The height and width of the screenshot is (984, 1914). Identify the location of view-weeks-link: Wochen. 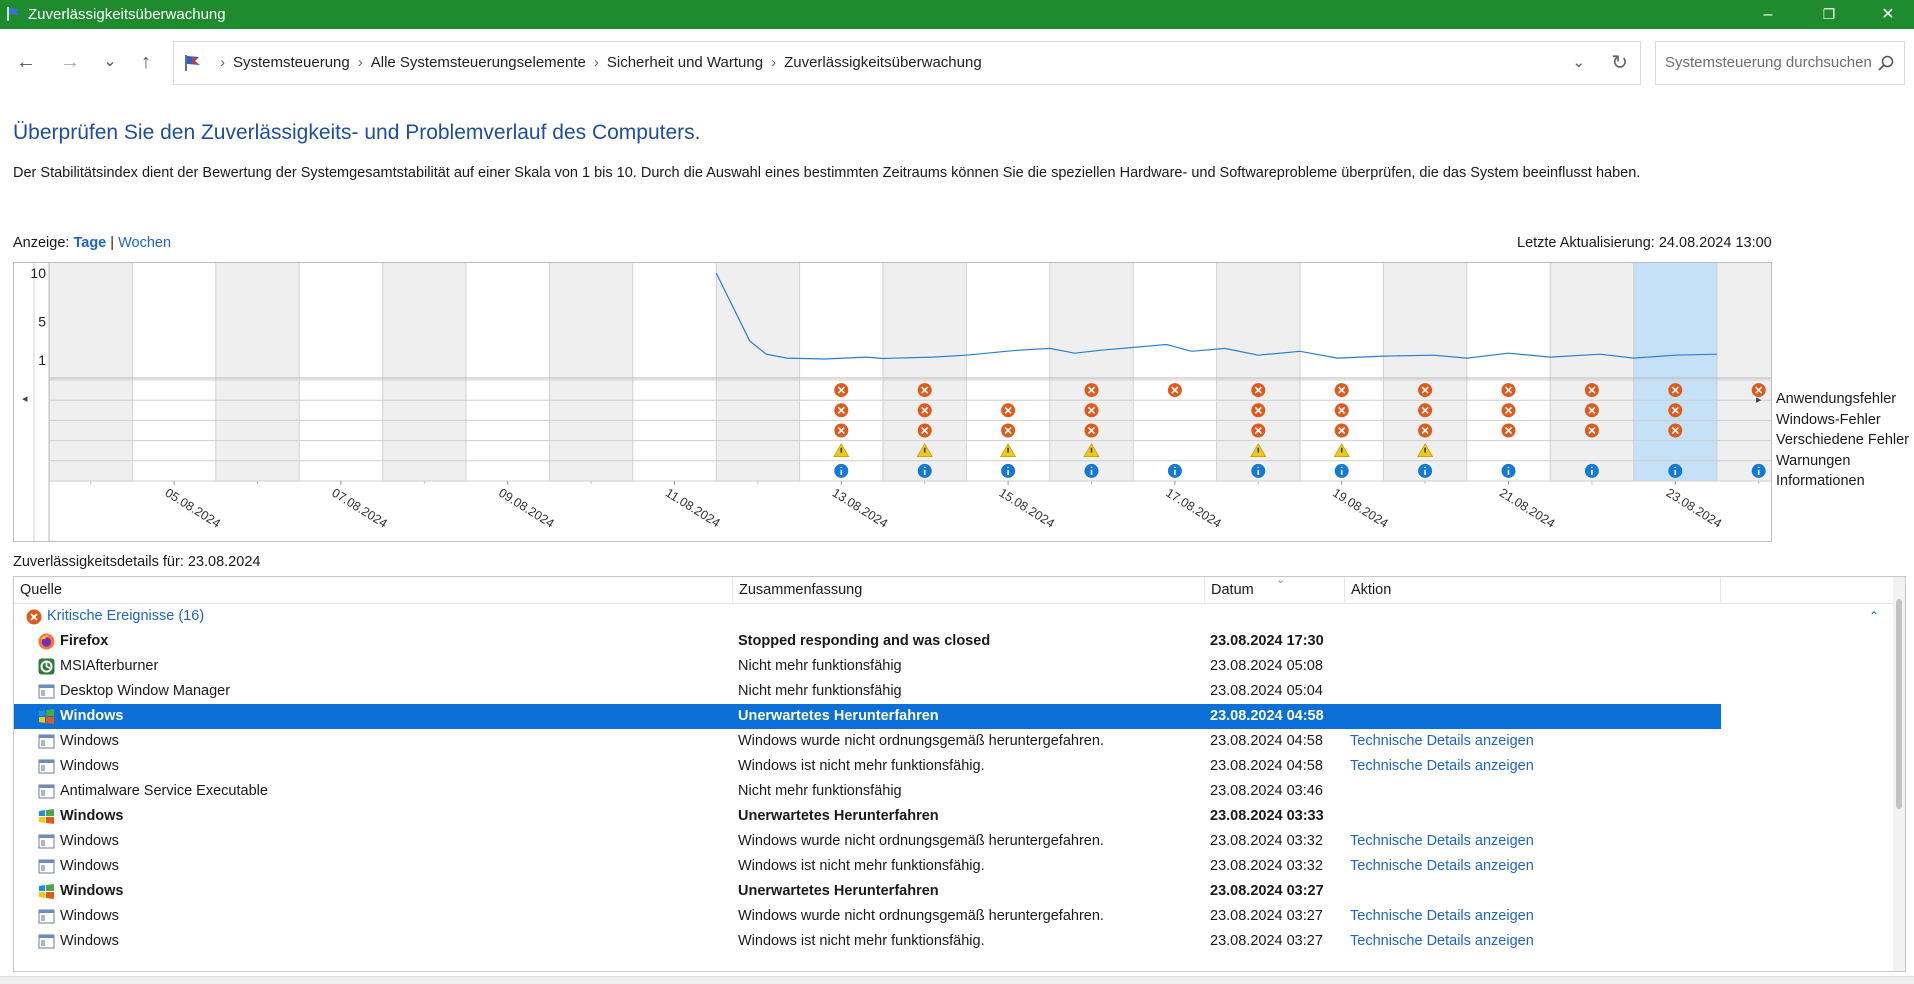
(145, 243).